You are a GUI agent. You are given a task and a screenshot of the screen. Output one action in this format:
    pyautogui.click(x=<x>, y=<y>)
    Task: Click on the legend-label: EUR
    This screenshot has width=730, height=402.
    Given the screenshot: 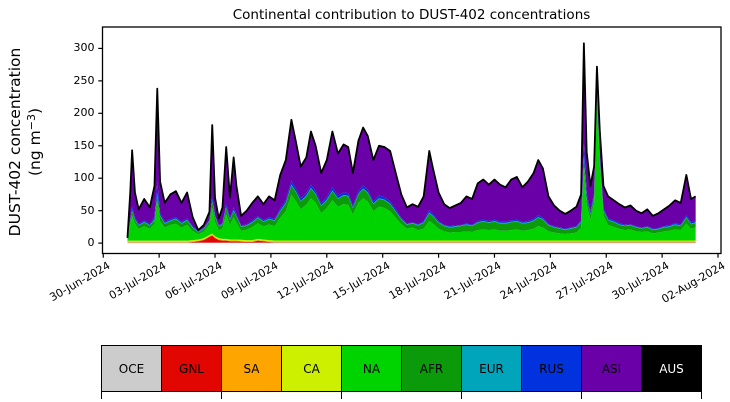 What is the action you would take?
    pyautogui.click(x=491, y=368)
    